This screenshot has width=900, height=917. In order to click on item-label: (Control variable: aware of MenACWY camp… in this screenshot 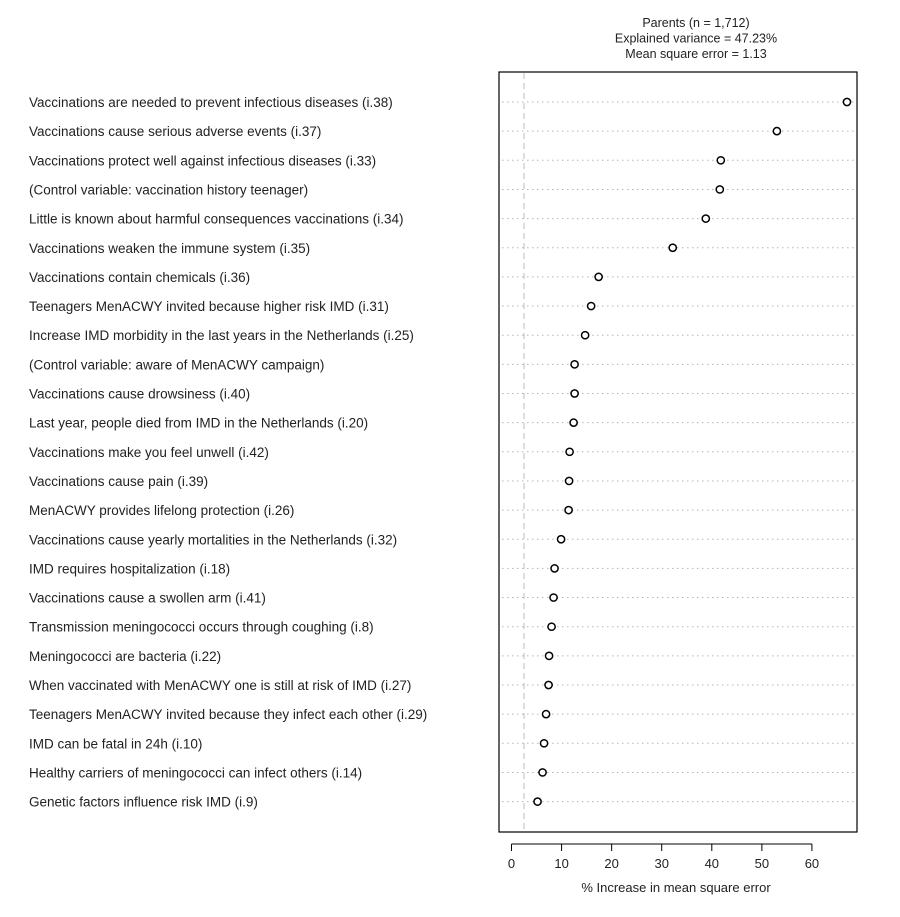, I will do `click(176, 364)`.